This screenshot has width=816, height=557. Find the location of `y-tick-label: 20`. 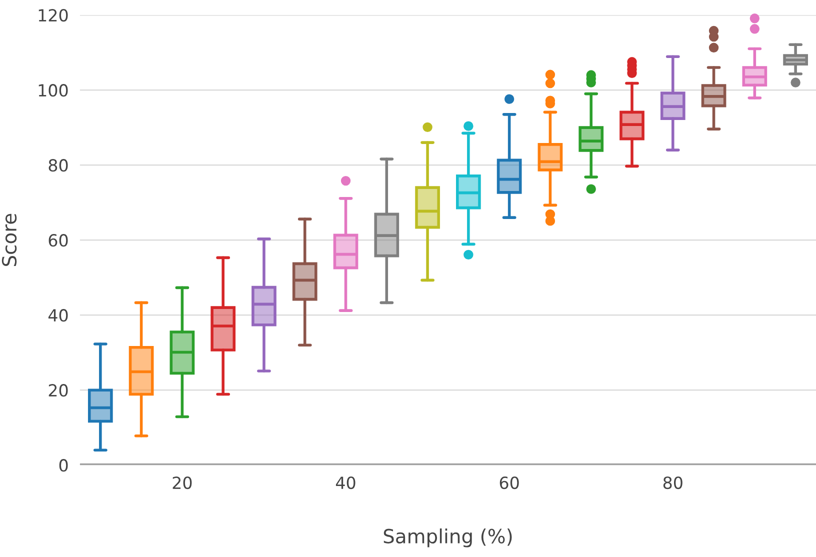

y-tick-label: 20 is located at coordinates (58, 390).